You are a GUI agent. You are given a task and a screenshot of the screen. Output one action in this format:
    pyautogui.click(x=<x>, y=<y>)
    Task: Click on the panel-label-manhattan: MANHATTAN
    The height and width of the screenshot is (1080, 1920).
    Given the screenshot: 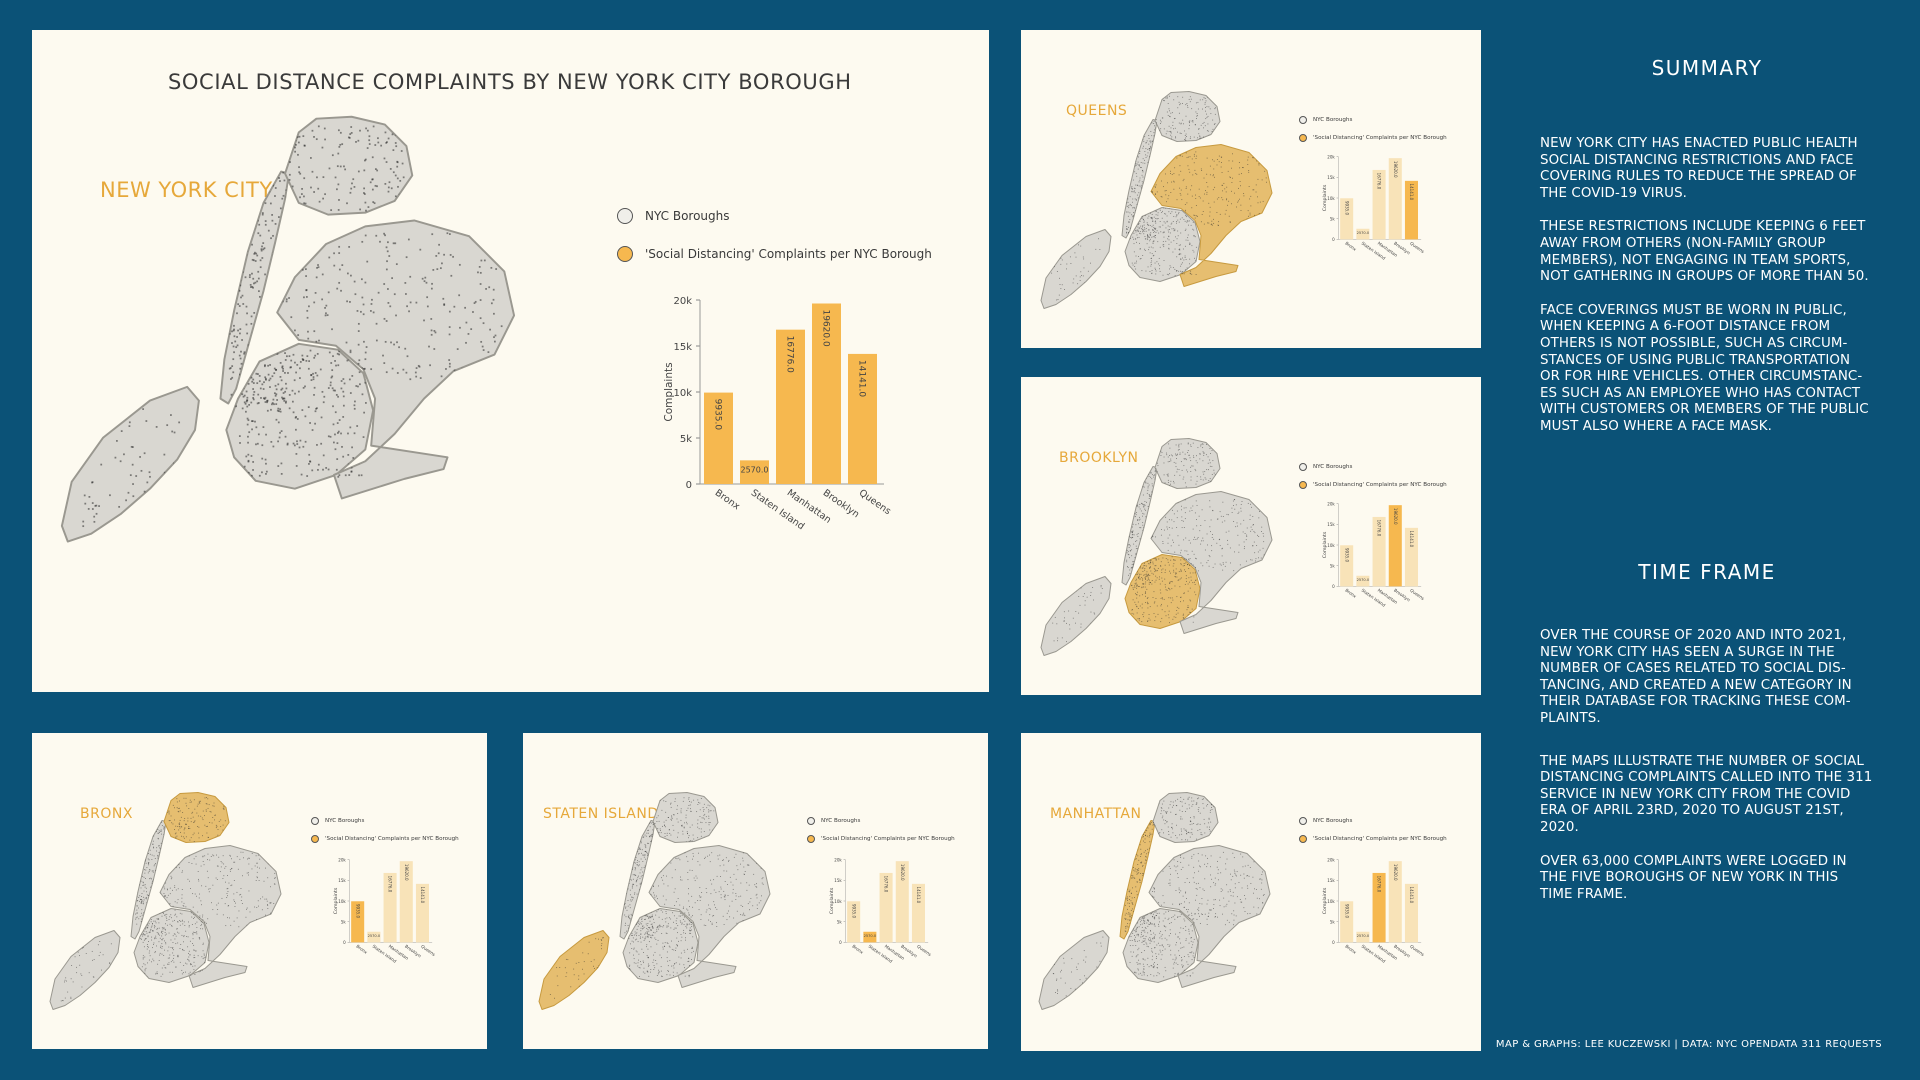 What is the action you would take?
    pyautogui.click(x=1096, y=814)
    